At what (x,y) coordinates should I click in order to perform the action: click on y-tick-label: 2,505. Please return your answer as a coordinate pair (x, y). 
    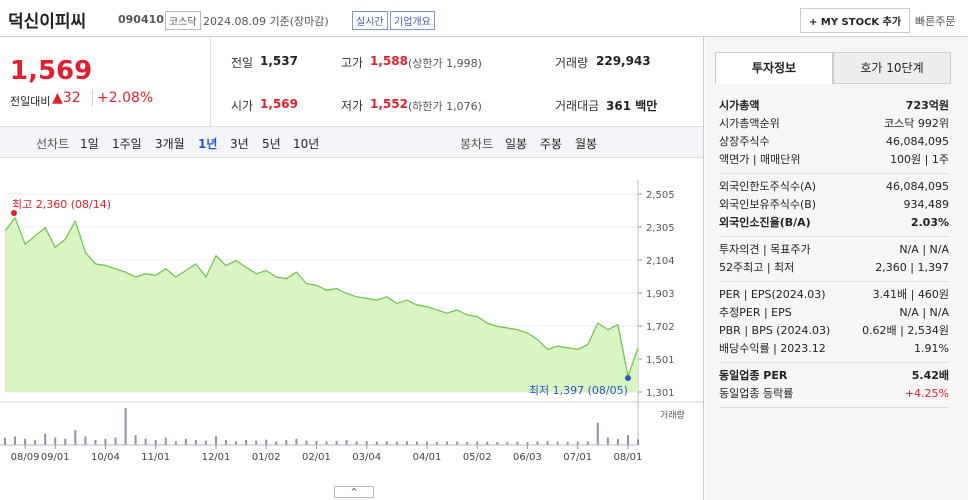
    Looking at the image, I should click on (660, 195).